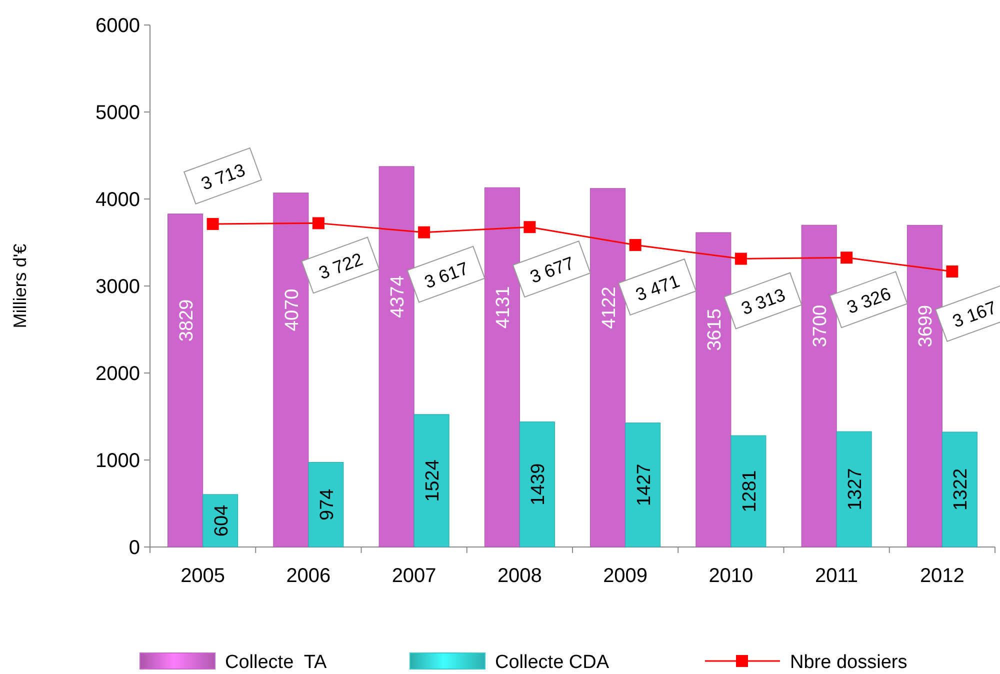 This screenshot has height=674, width=1000. What do you see at coordinates (869, 300) in the screenshot?
I see `data-label: 3 326` at bounding box center [869, 300].